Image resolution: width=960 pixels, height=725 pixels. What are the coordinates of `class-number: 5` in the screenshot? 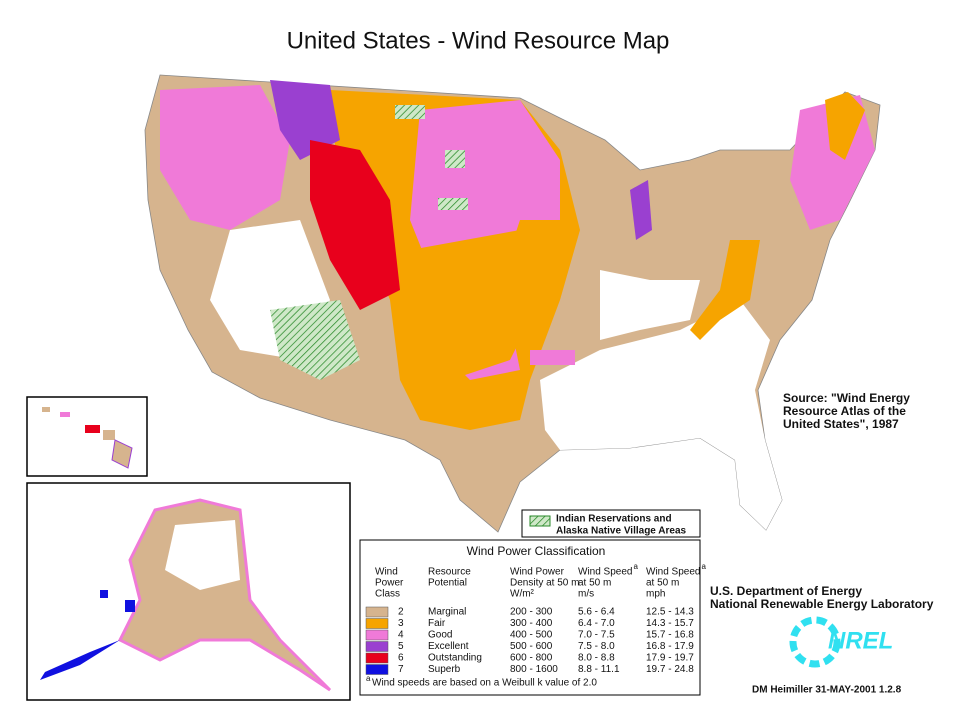 It's located at (401, 646).